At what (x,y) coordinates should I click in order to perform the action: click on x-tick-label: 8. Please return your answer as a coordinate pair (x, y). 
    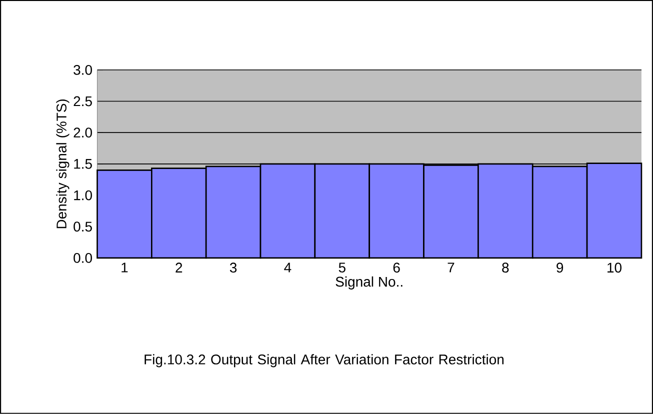
    Looking at the image, I should click on (505, 267).